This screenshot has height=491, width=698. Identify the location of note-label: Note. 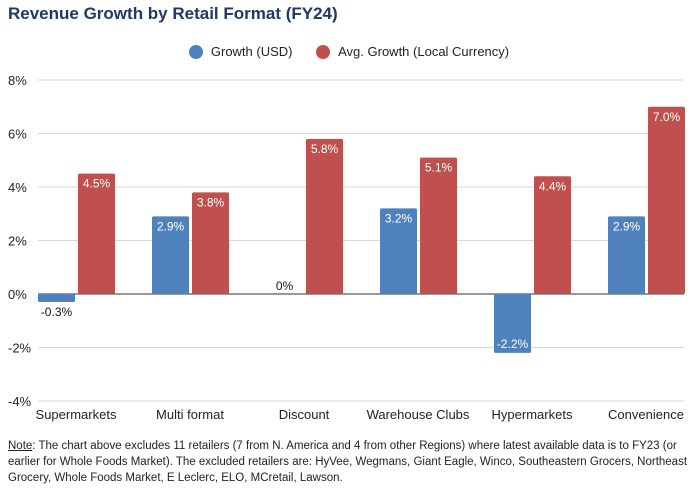
(20, 446).